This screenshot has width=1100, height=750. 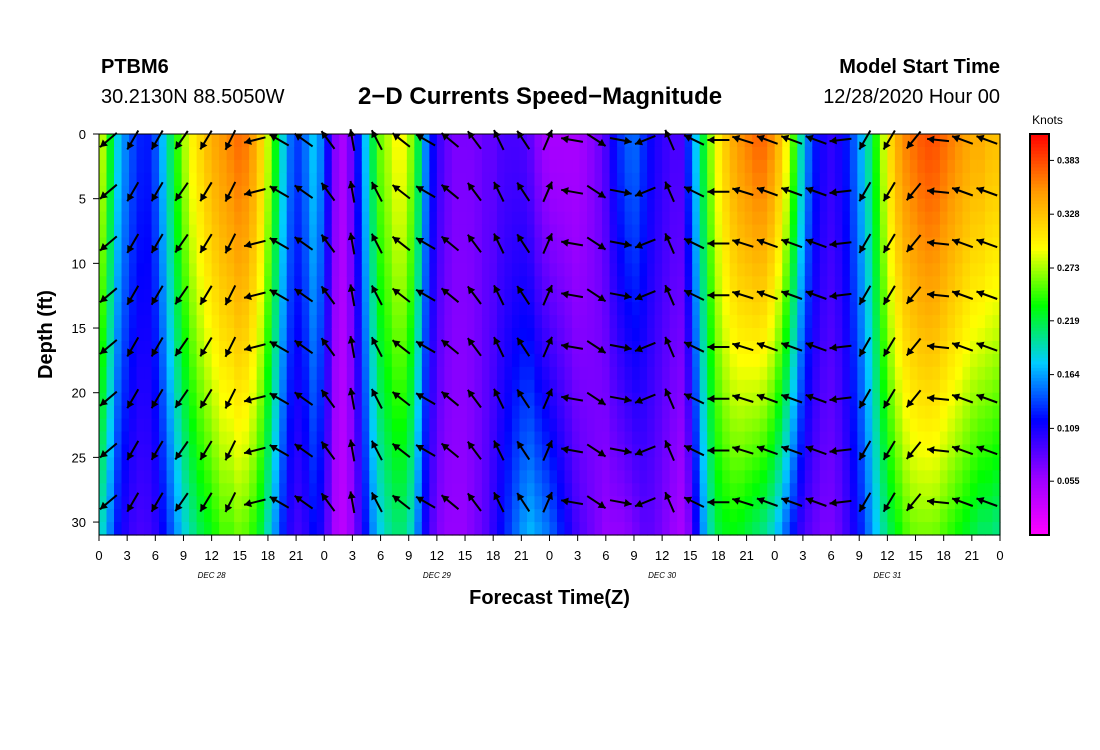 I want to click on colorbar-swatch, so click(x=1039, y=436).